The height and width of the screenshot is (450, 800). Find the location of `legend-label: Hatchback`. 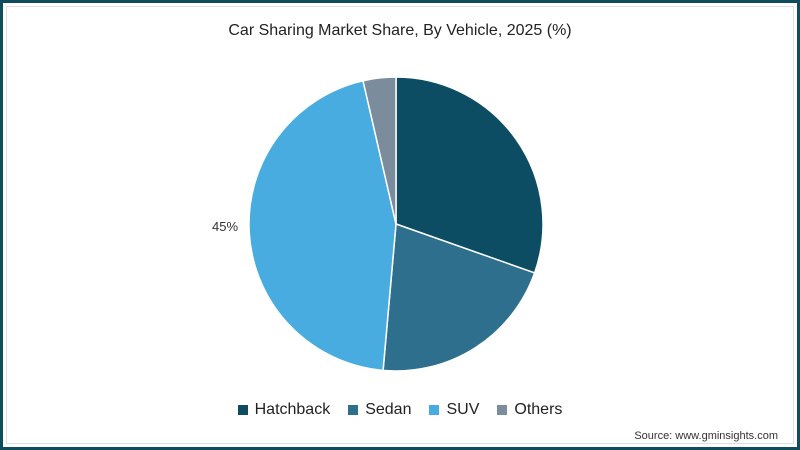

legend-label: Hatchback is located at coordinates (292, 409).